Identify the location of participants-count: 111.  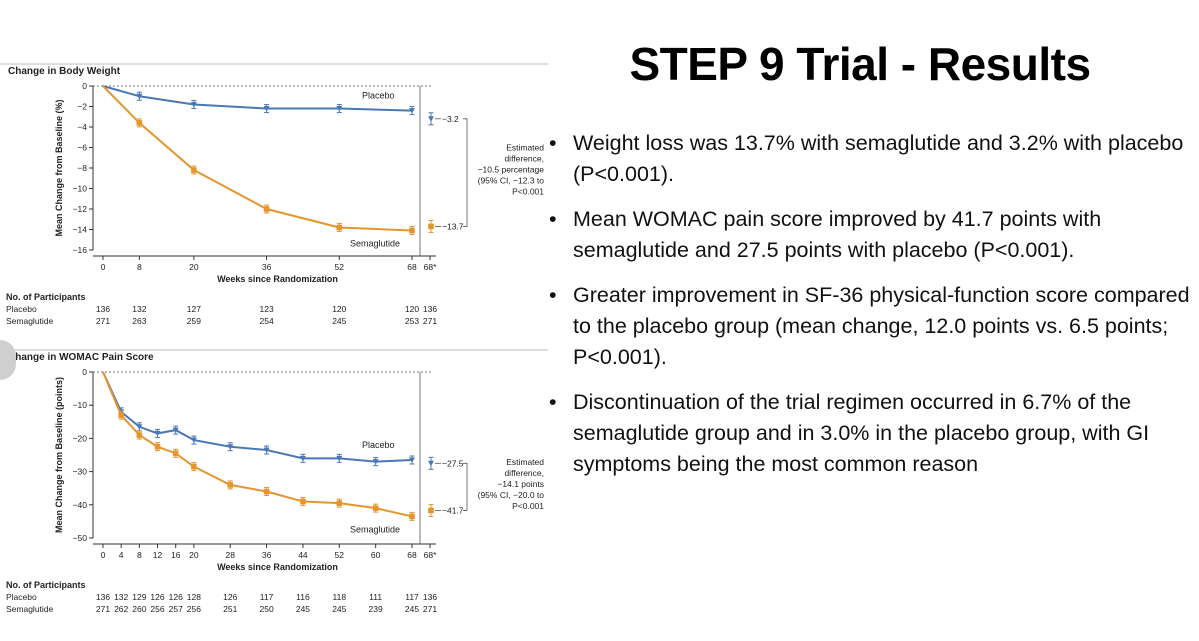
(375, 597).